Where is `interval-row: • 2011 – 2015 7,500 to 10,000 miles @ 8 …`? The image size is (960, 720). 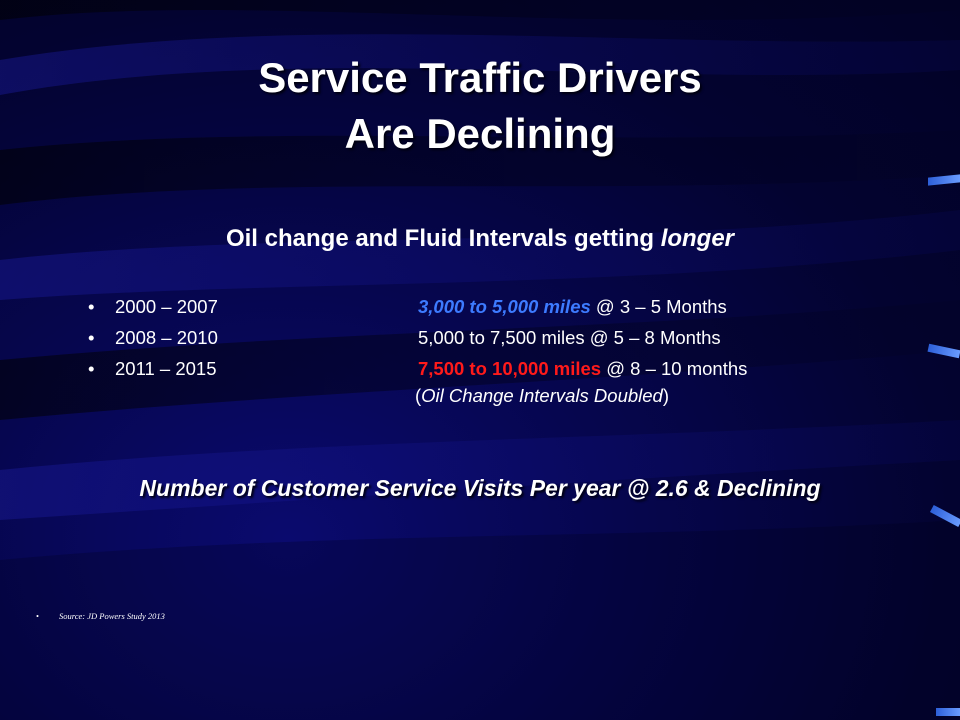
interval-row: • 2011 – 2015 7,500 to 10,000 miles @ 8 … is located at coordinates (518, 368).